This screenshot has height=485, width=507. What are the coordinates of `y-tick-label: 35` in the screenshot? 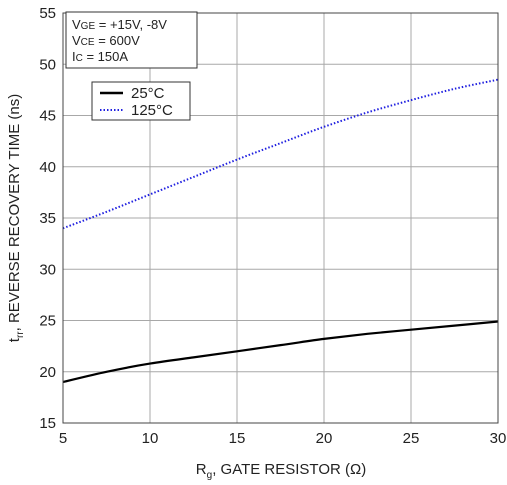 It's located at (47, 218).